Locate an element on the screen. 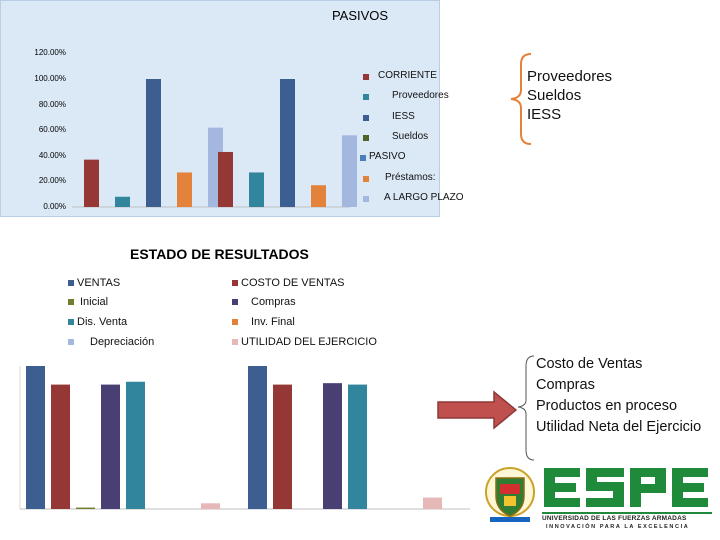  resultados-legend-item: Depreciación is located at coordinates (153, 343).